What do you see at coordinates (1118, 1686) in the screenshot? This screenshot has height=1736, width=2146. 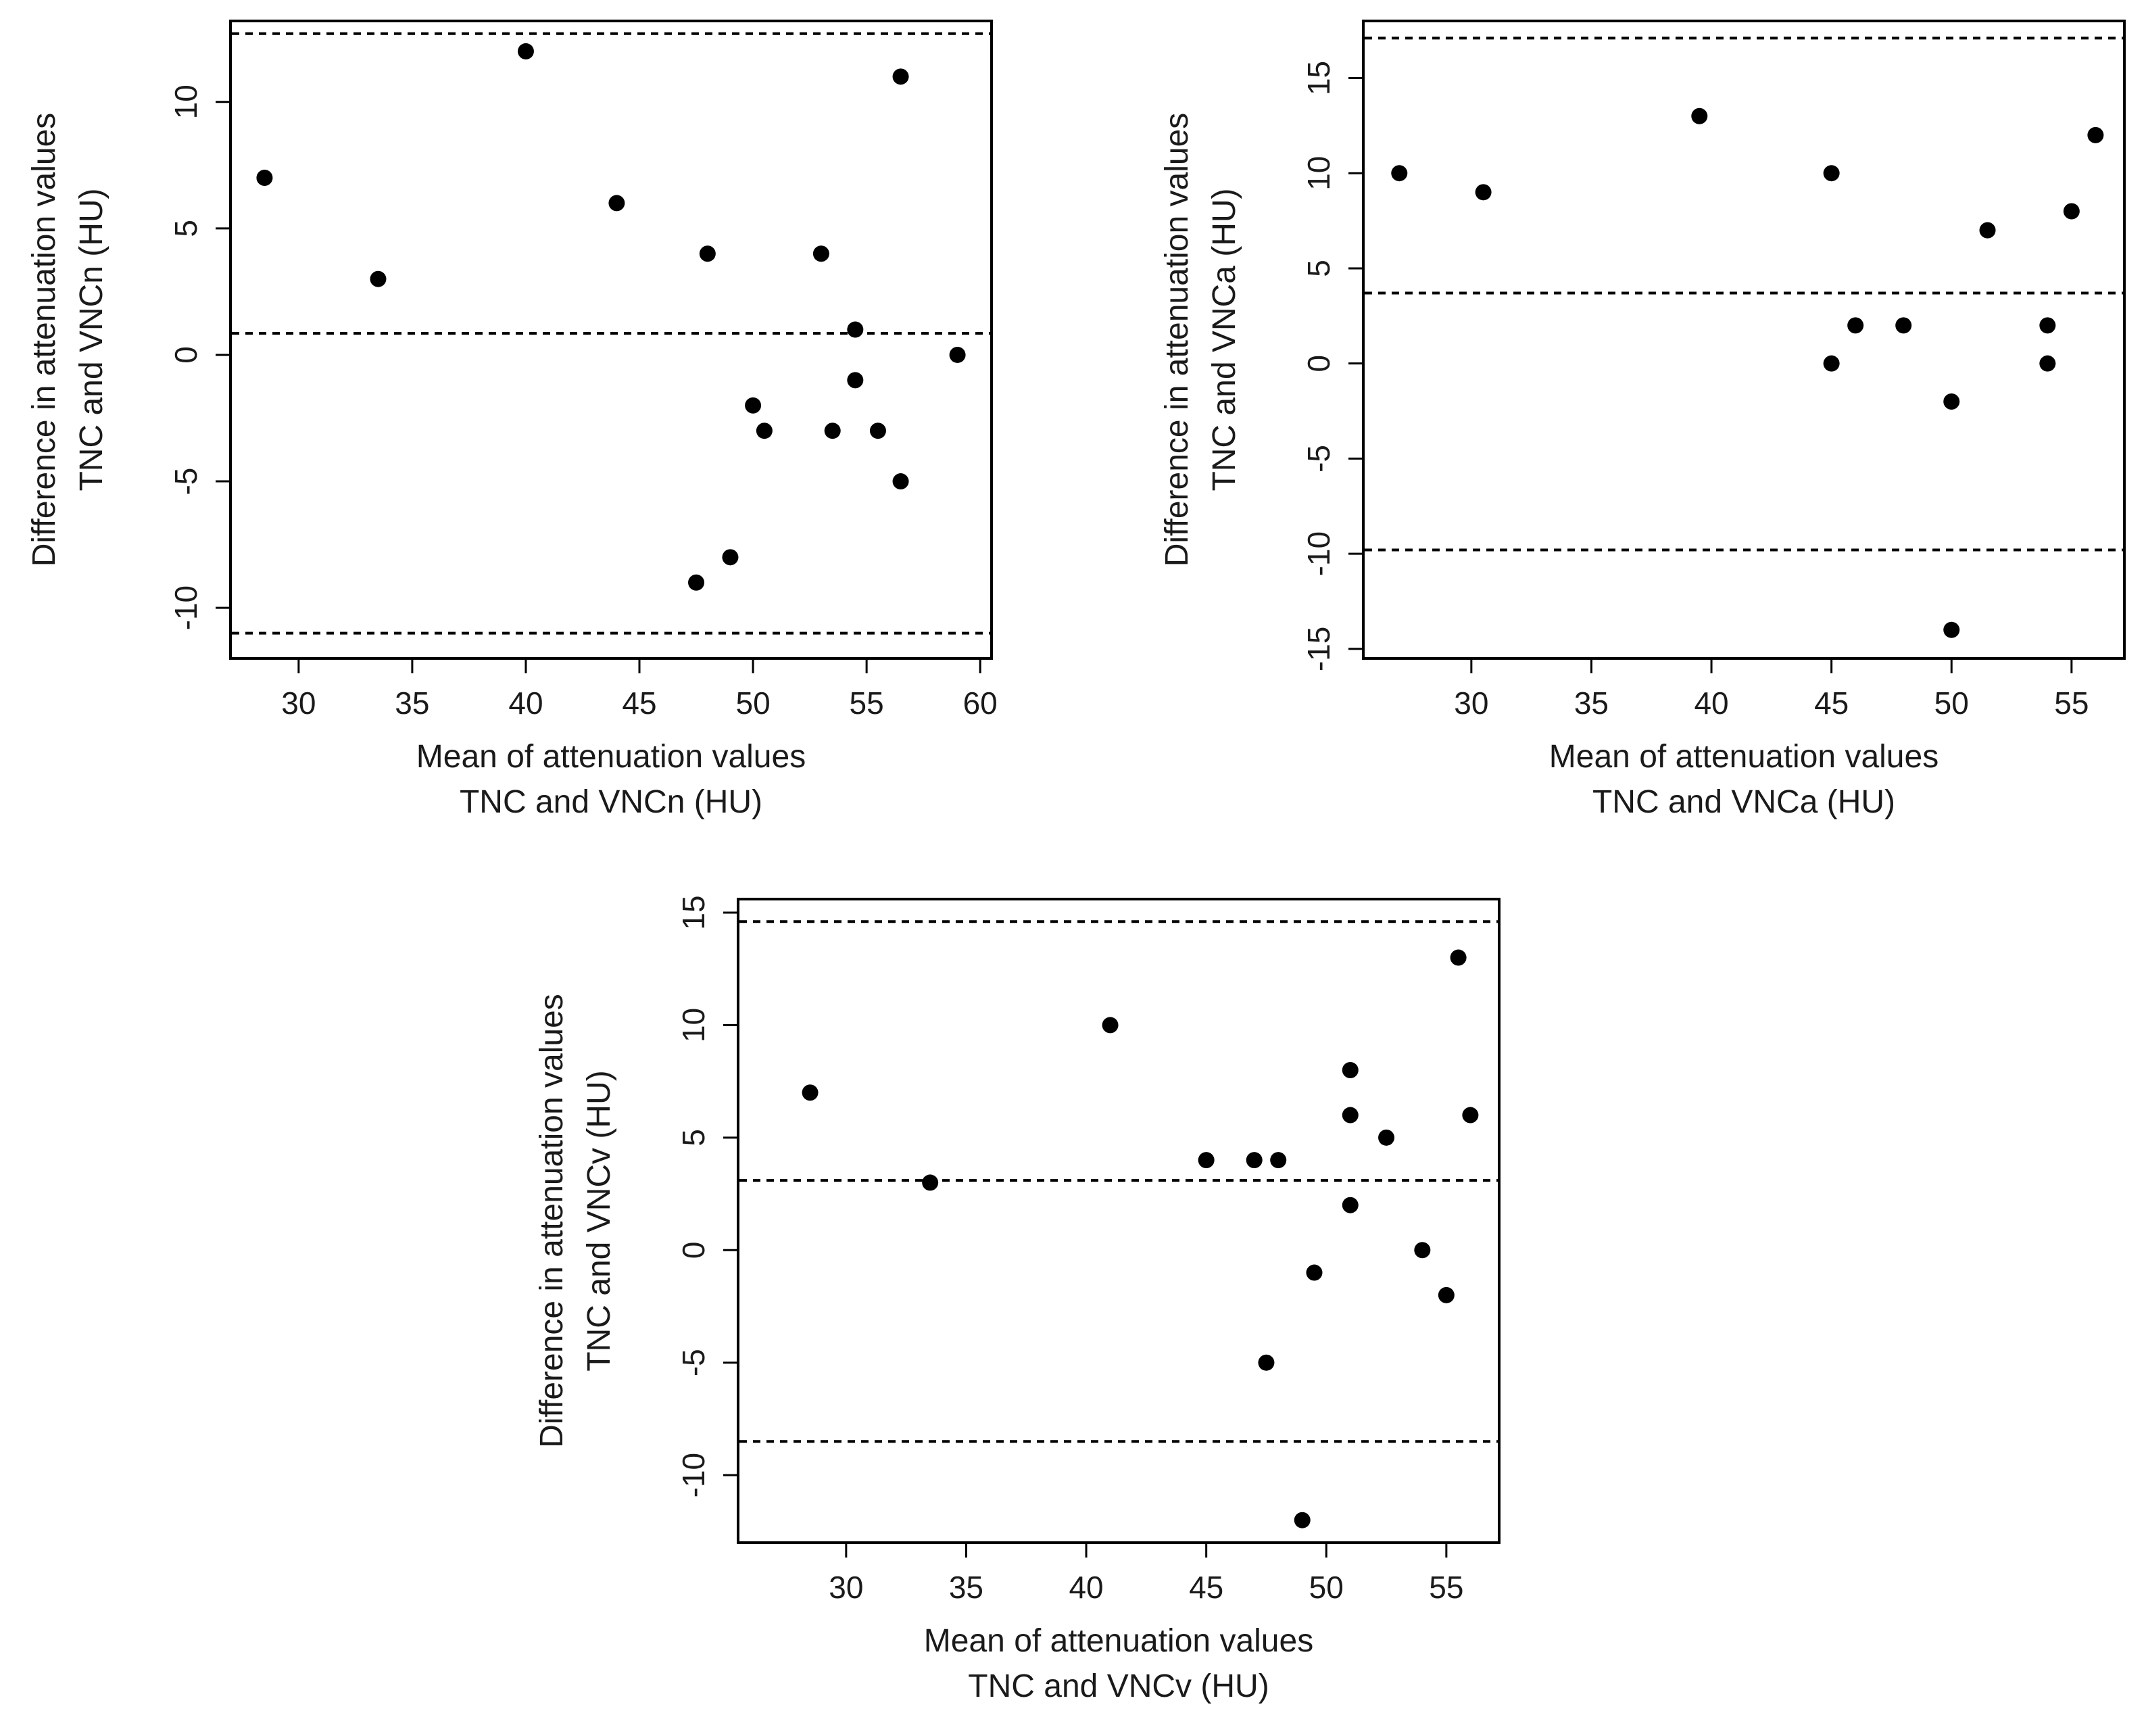 I see `x-axis-label: TNC and VNCv (HU)` at bounding box center [1118, 1686].